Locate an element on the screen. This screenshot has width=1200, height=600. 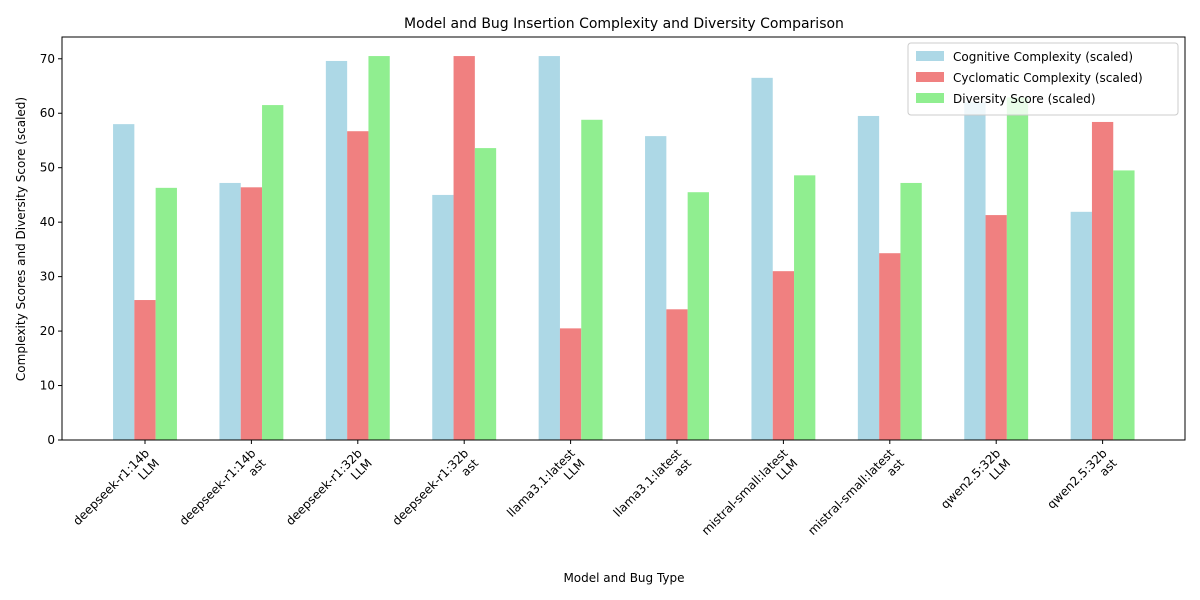
x-tick-label-text: mistral-small:latestast is located at coordinates (856, 497).